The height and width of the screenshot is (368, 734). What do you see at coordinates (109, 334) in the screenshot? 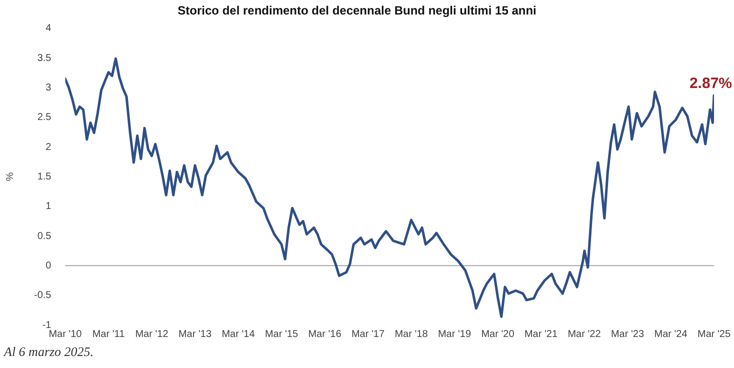
I see `x-tick-label: Mar '11` at bounding box center [109, 334].